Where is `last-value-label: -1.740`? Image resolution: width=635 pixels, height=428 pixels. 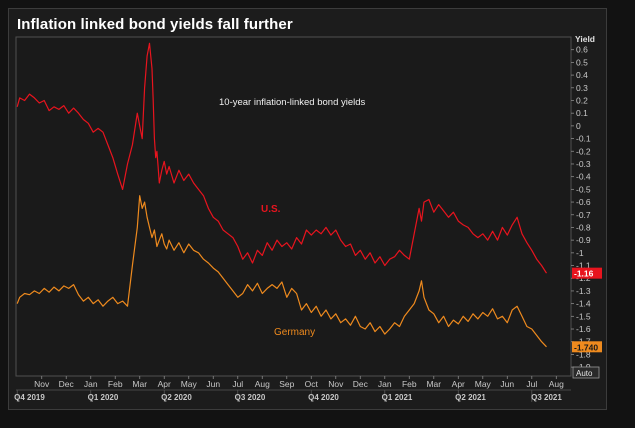
last-value-label: -1.740 is located at coordinates (586, 347).